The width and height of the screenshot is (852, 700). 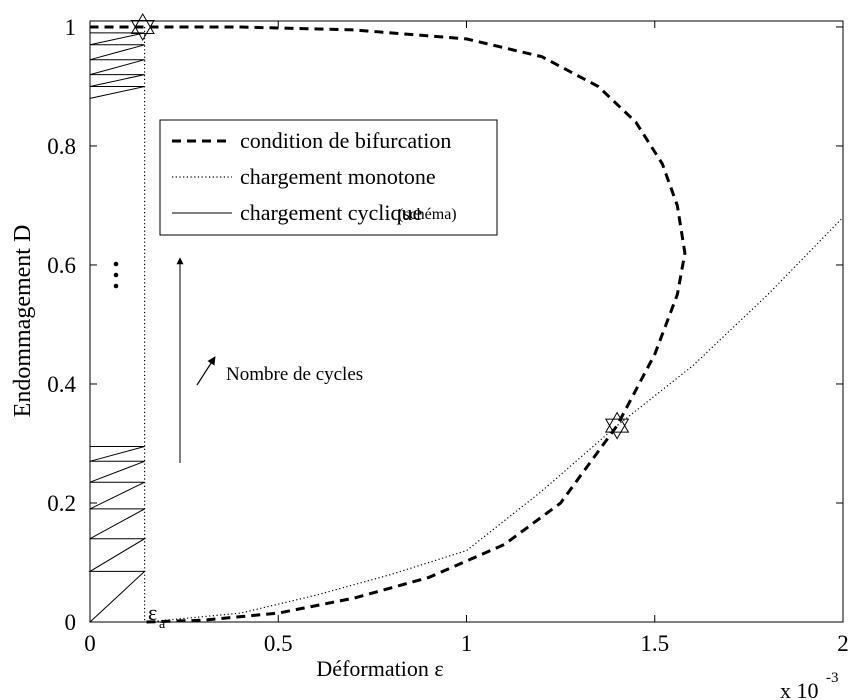 I want to click on strain-symbol: ε, so click(x=152, y=612).